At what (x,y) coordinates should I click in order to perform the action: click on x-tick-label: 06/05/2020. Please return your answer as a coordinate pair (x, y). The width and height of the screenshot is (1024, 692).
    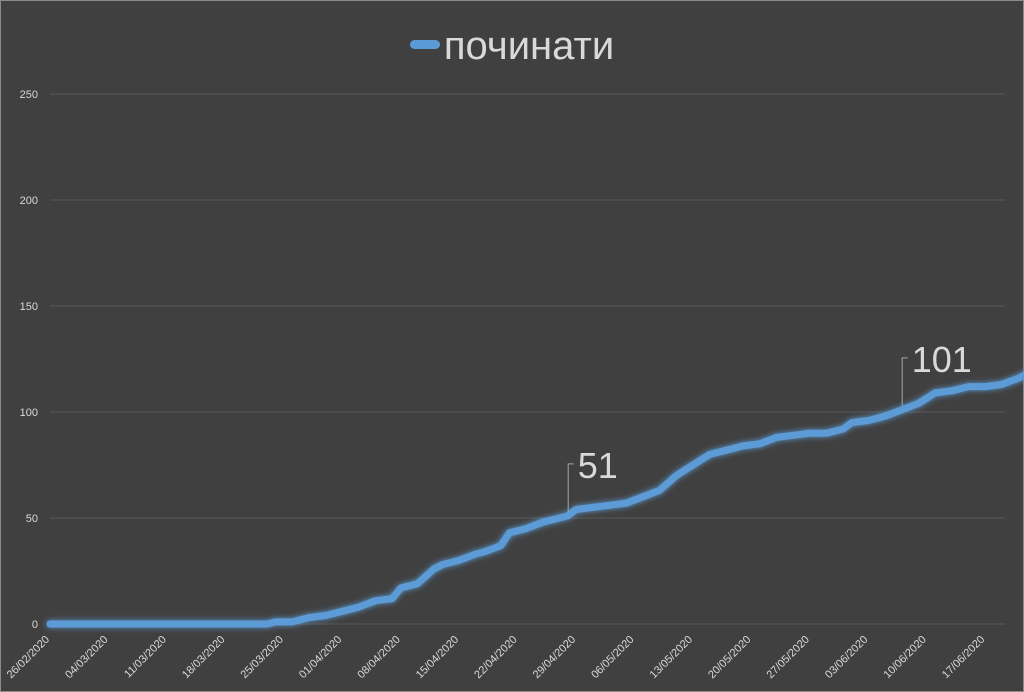
    Looking at the image, I should click on (612, 657).